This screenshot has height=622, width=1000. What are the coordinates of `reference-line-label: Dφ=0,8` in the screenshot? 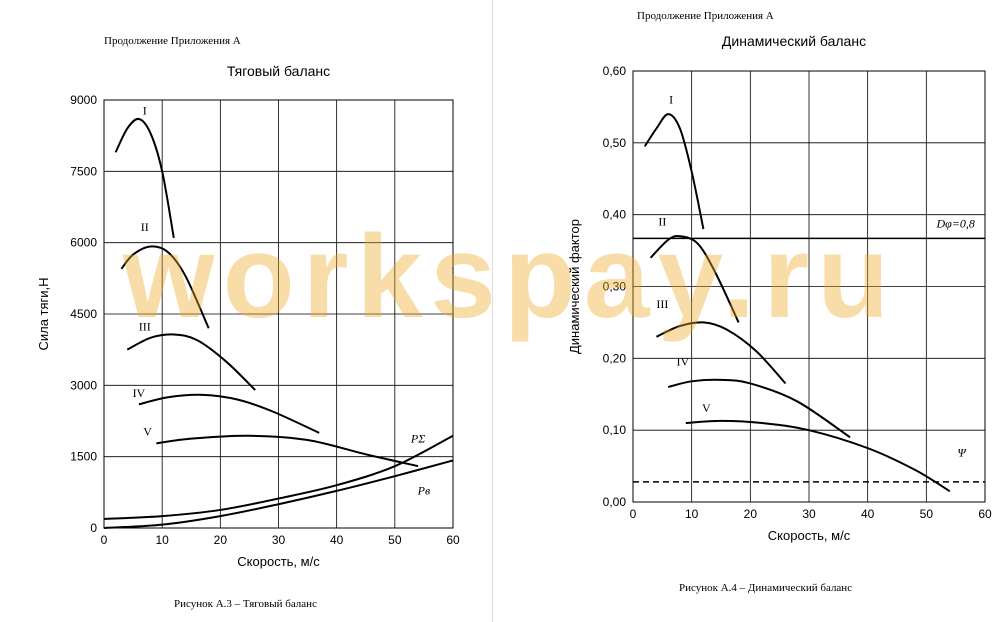 It's located at (954, 224).